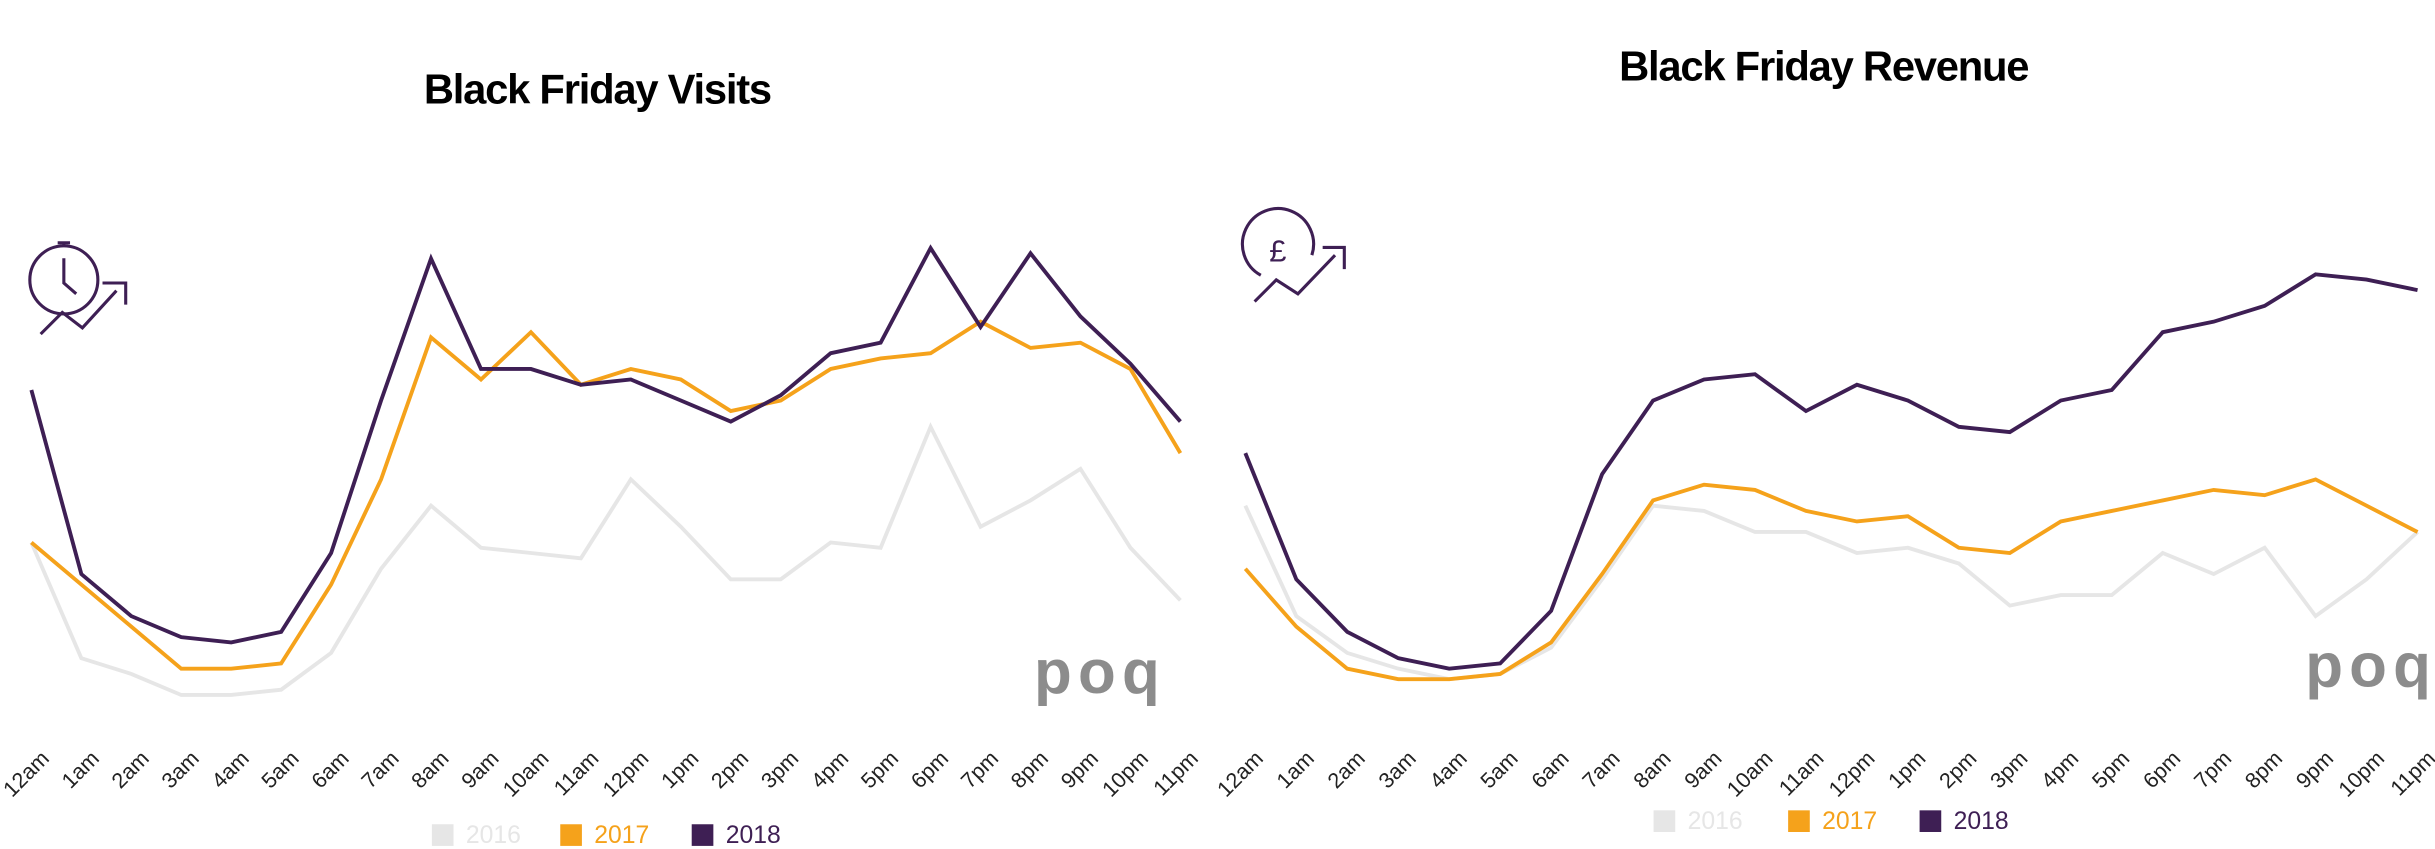 The height and width of the screenshot is (849, 2435). I want to click on chart-title: Black Friday Visits, so click(597, 89).